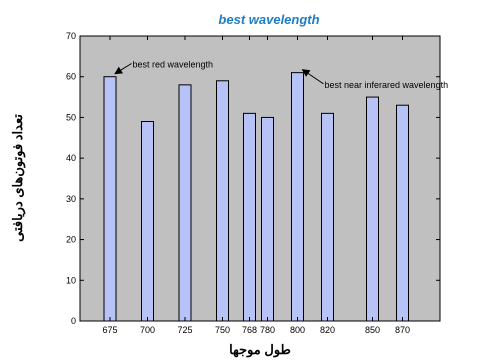  Describe the element at coordinates (184, 330) in the screenshot. I see `x-tick-label: 725` at that location.